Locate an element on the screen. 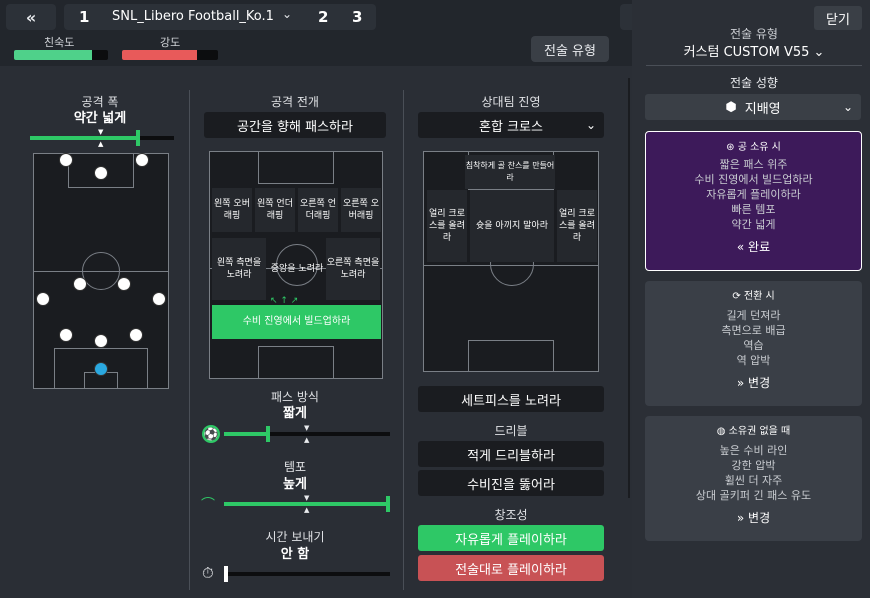 The image size is (870, 598). goalkeeper-marker is located at coordinates (101, 369).